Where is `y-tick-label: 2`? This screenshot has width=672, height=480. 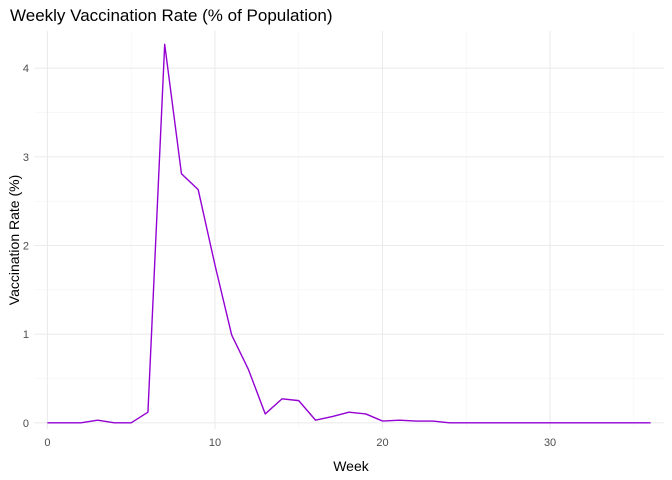
y-tick-label: 2 is located at coordinates (26, 247).